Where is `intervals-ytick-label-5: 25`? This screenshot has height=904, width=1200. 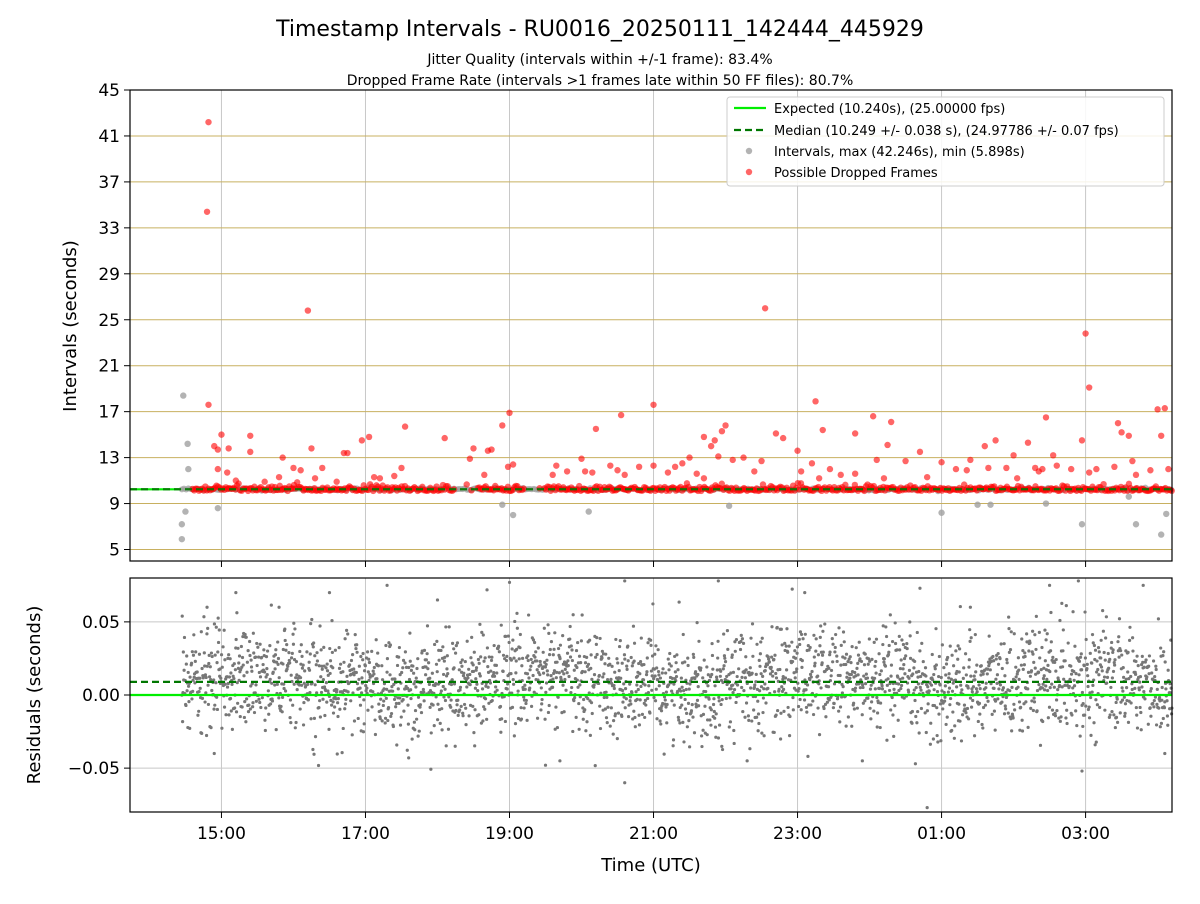
intervals-ytick-label-5: 25 is located at coordinates (109, 321).